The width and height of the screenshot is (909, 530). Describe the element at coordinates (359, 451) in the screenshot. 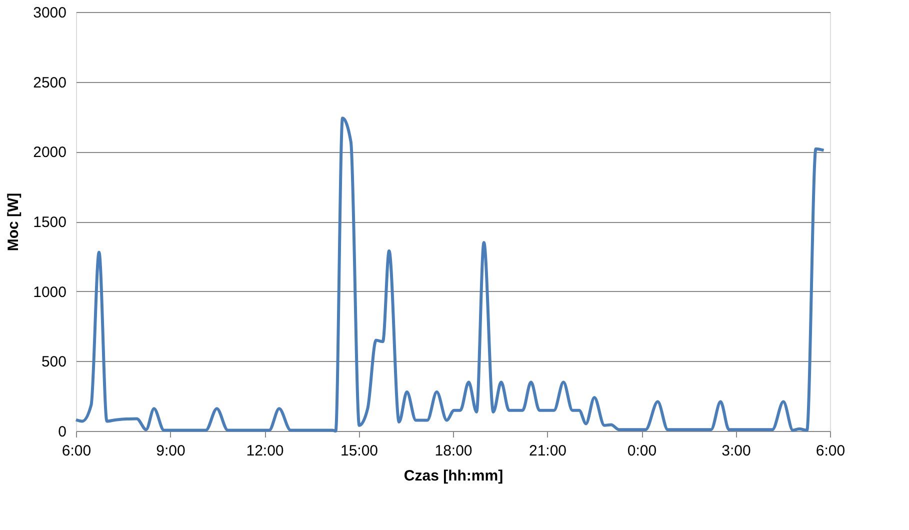

I see `x-tick-label: 15:00` at that location.